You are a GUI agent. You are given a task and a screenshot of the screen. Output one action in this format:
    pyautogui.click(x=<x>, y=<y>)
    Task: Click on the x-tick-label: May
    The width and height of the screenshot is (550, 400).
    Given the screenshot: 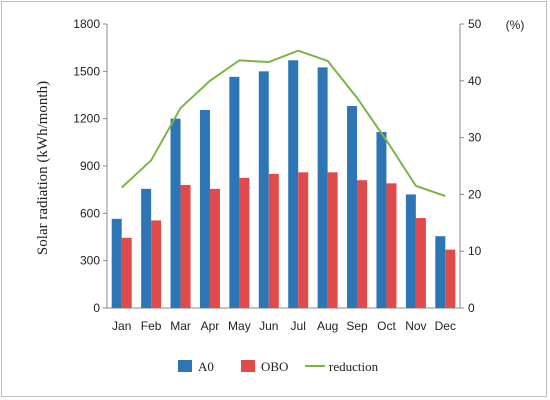 What is the action you would take?
    pyautogui.click(x=239, y=326)
    